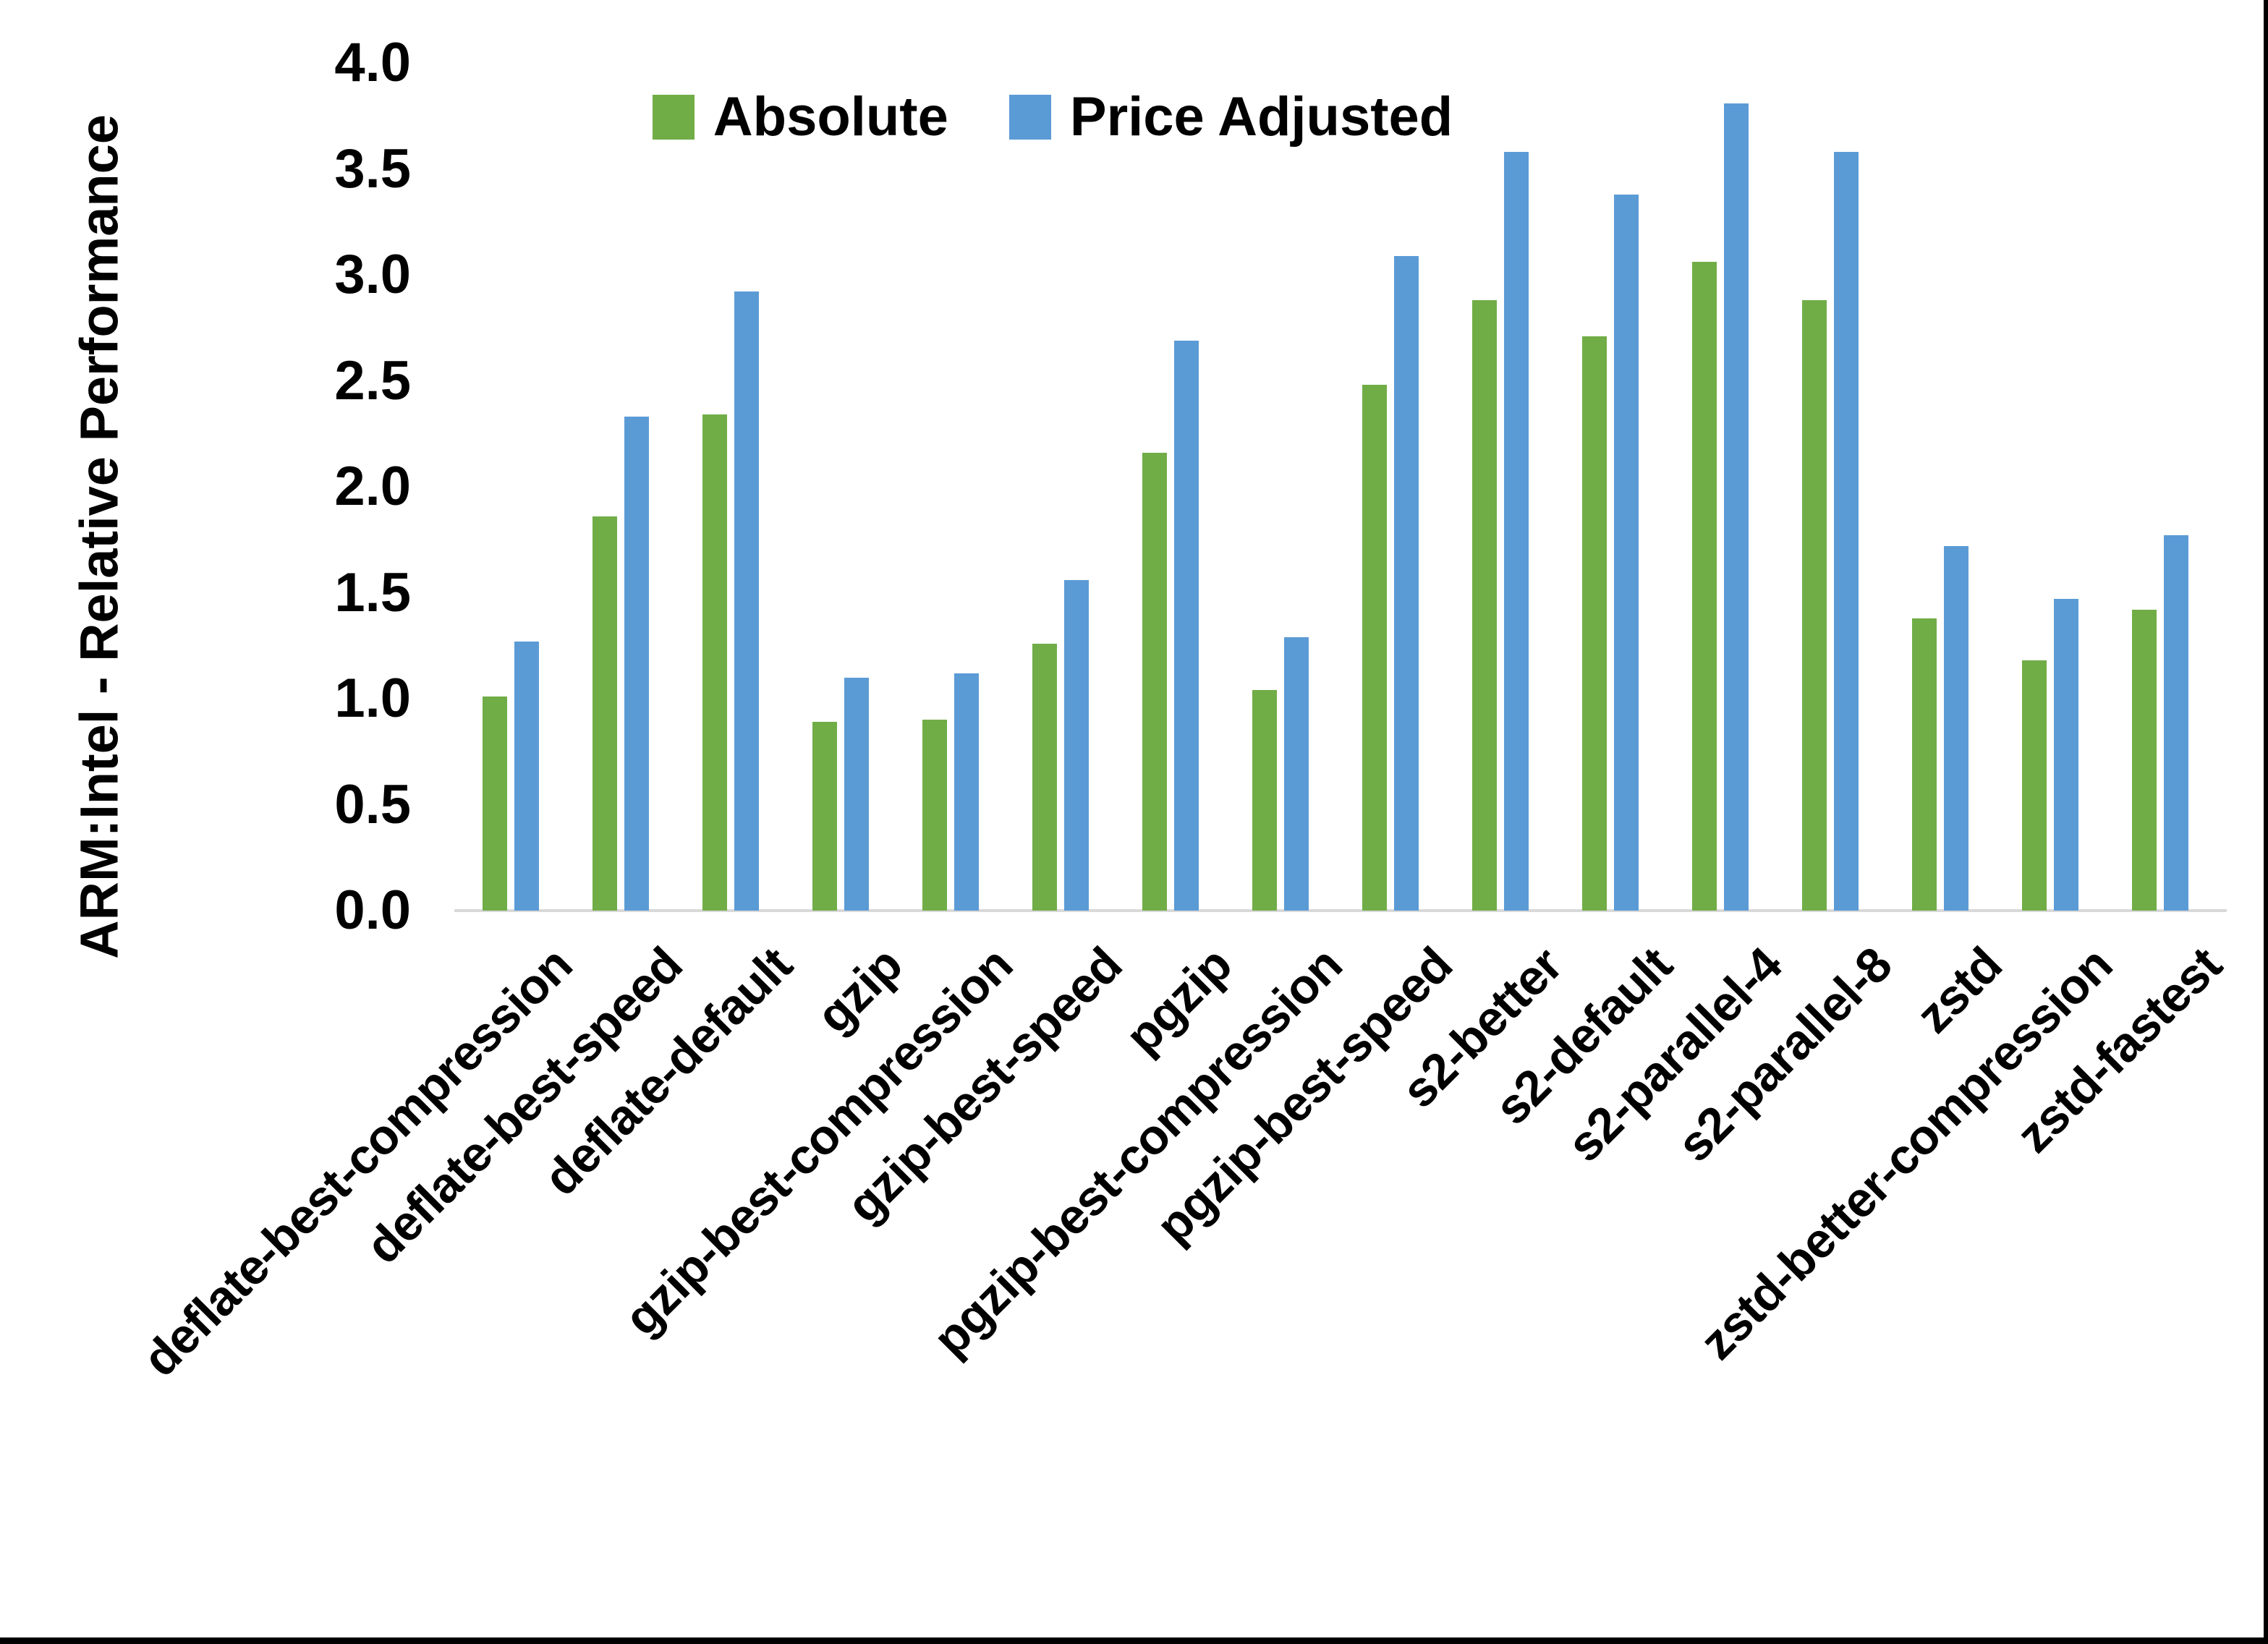 The height and width of the screenshot is (1644, 2268). I want to click on bar-absolute-gzip-best-speed, so click(1044, 777).